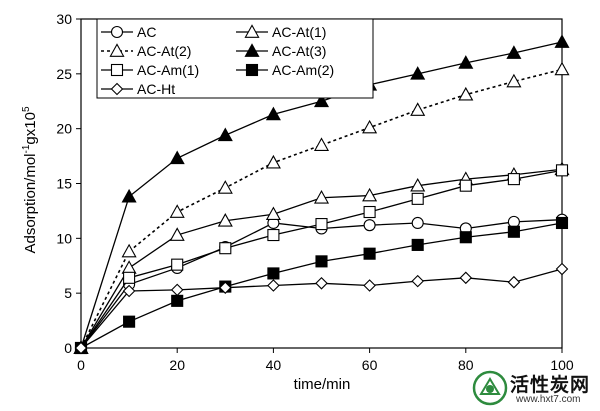  I want to click on y-axis-label: Adsorption/mol-1gx105, so click(30, 180).